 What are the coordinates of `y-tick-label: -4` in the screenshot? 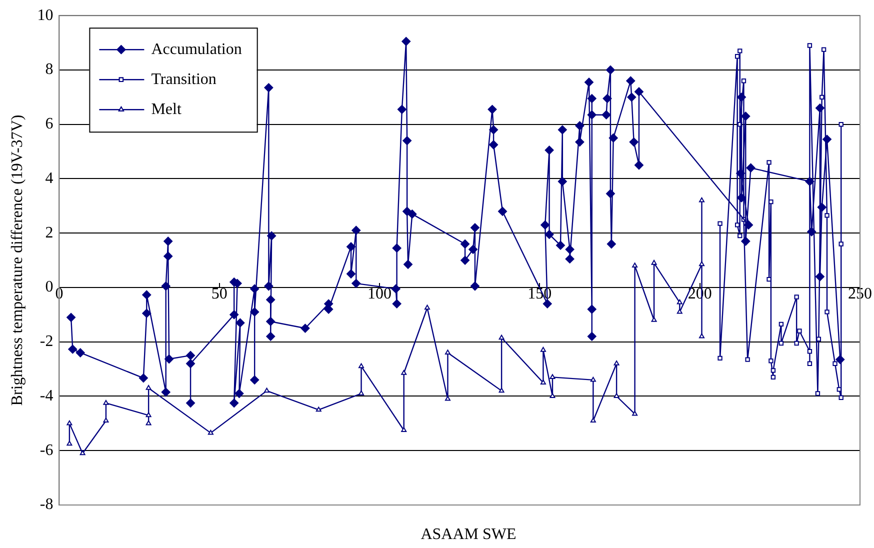 It's located at (47, 395).